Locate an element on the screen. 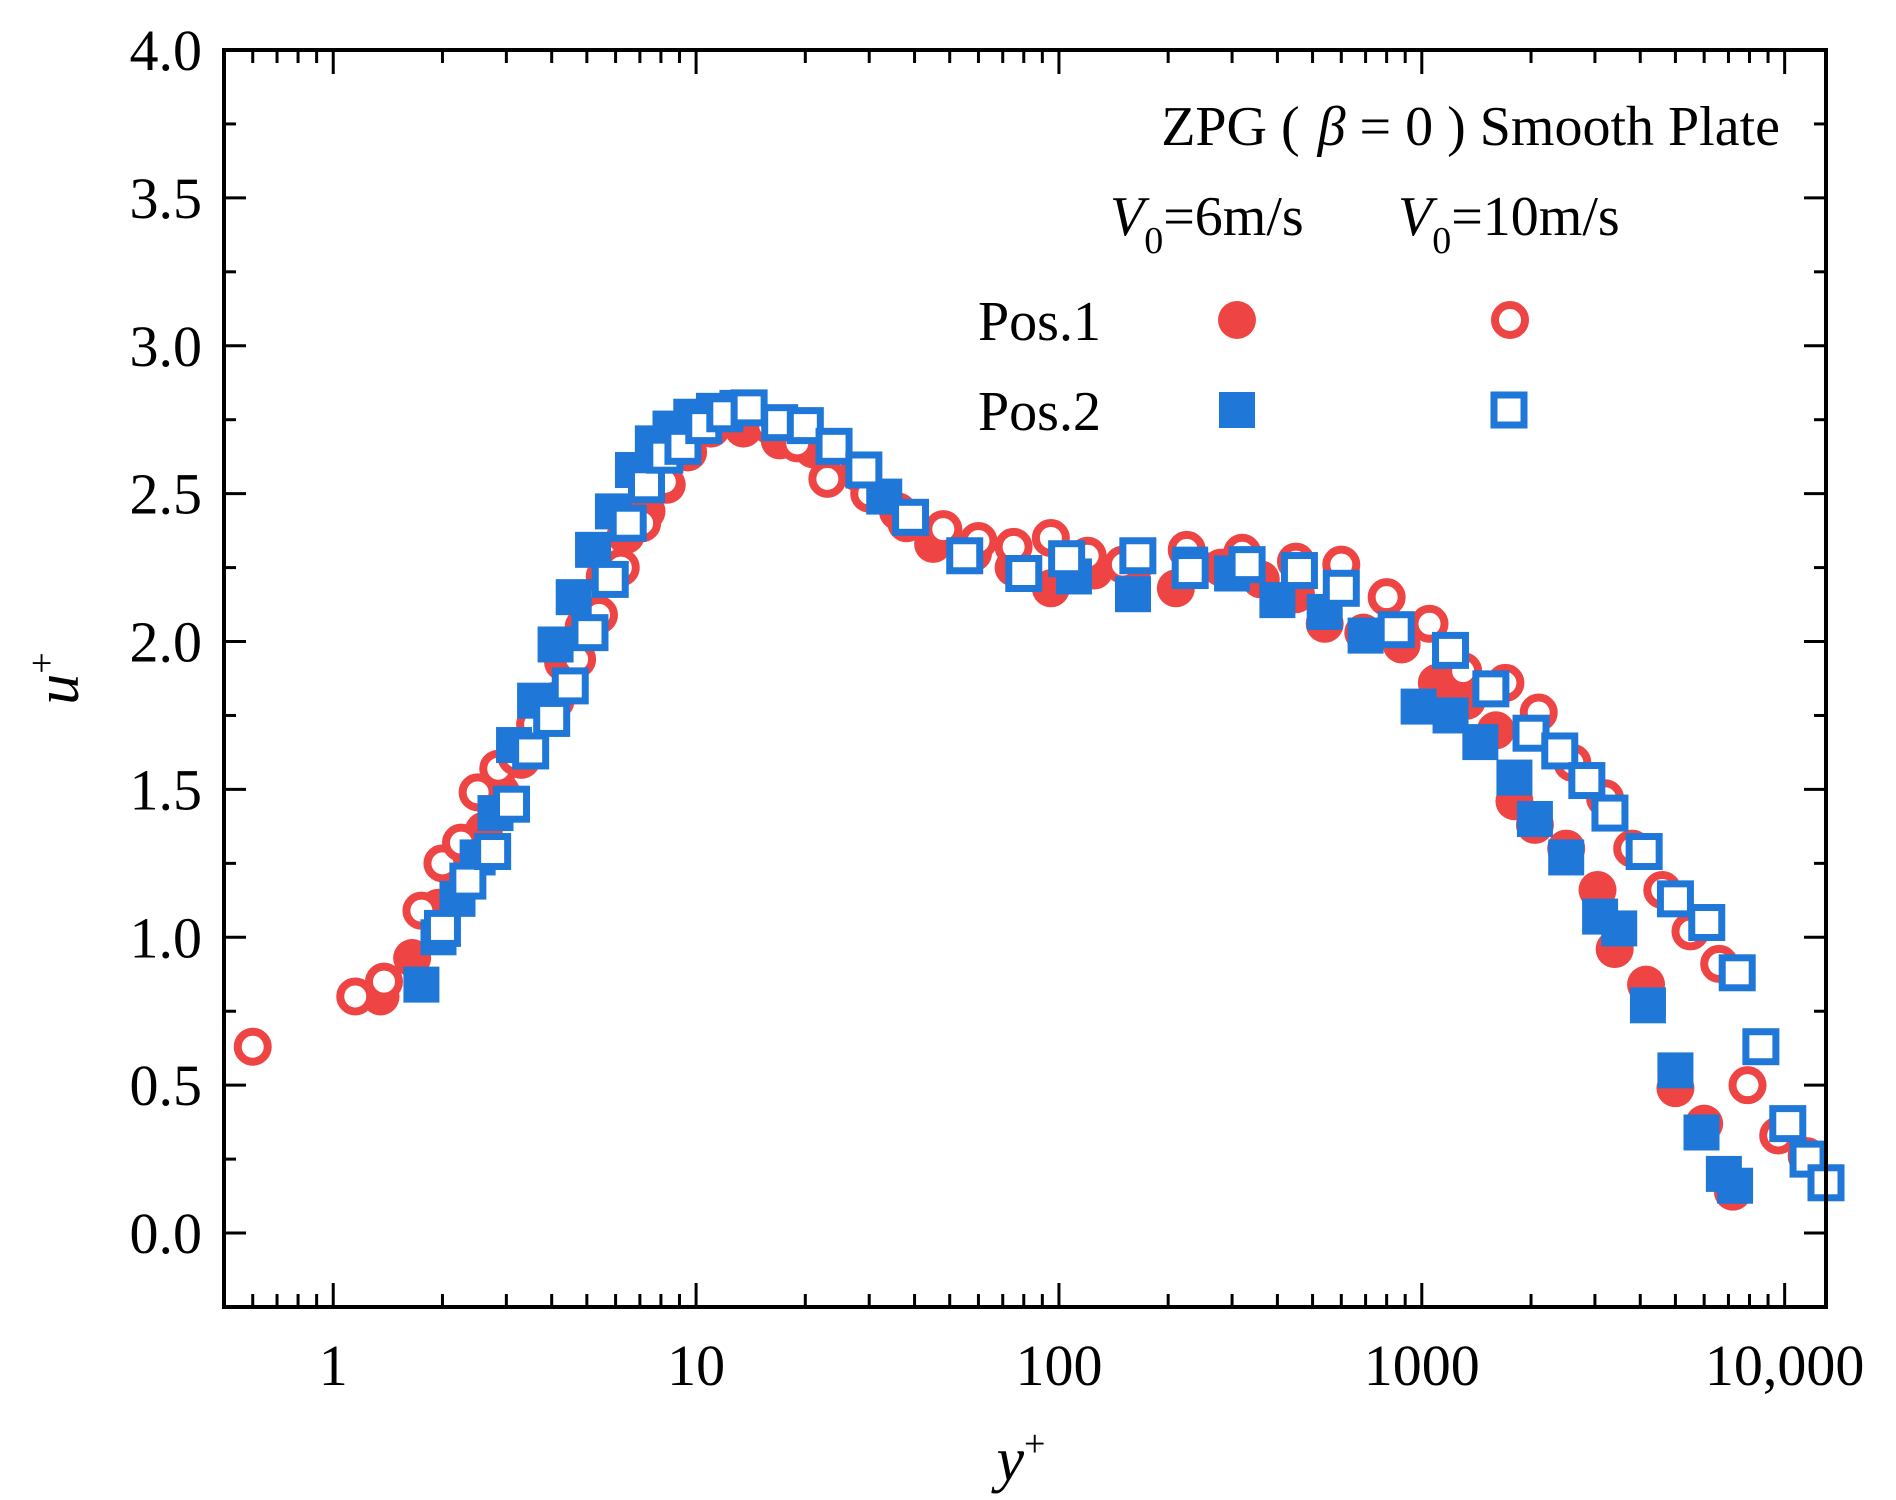 The image size is (1896, 1500). legend-column-header-6ms: V0=6m/s is located at coordinates (1207, 224).